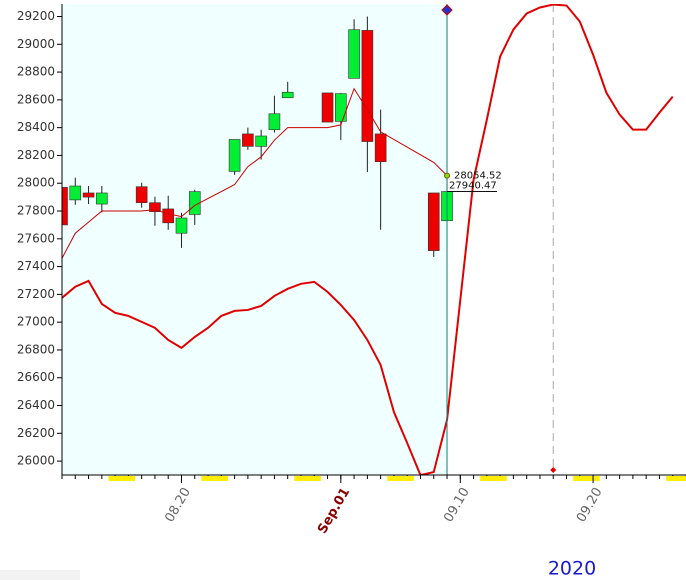 Image resolution: width=686 pixels, height=580 pixels. Describe the element at coordinates (36, 377) in the screenshot. I see `y-tick-label: 26600` at that location.